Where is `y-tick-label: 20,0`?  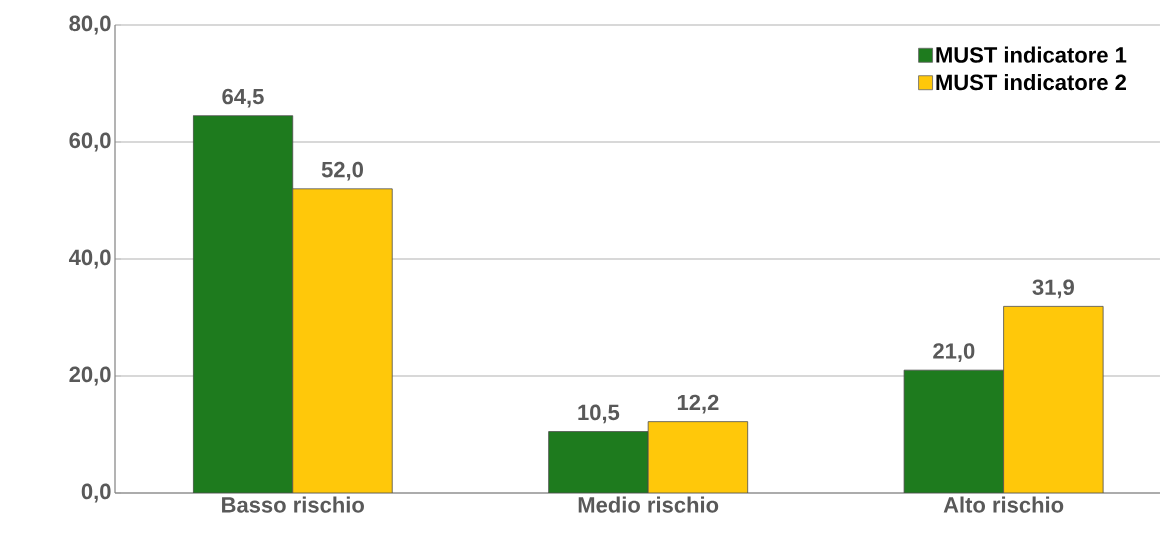
y-tick-label: 20,0 is located at coordinates (90, 376).